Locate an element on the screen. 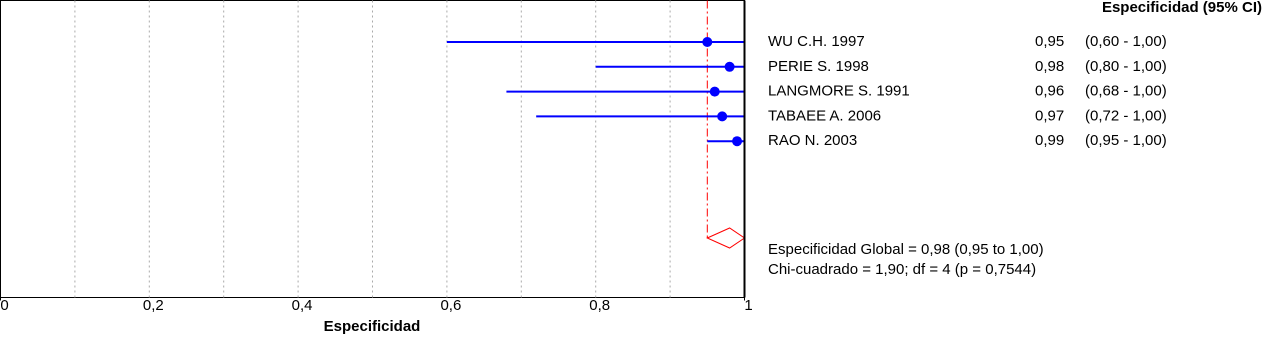  study-label: RAO N. 2003 is located at coordinates (812, 140).